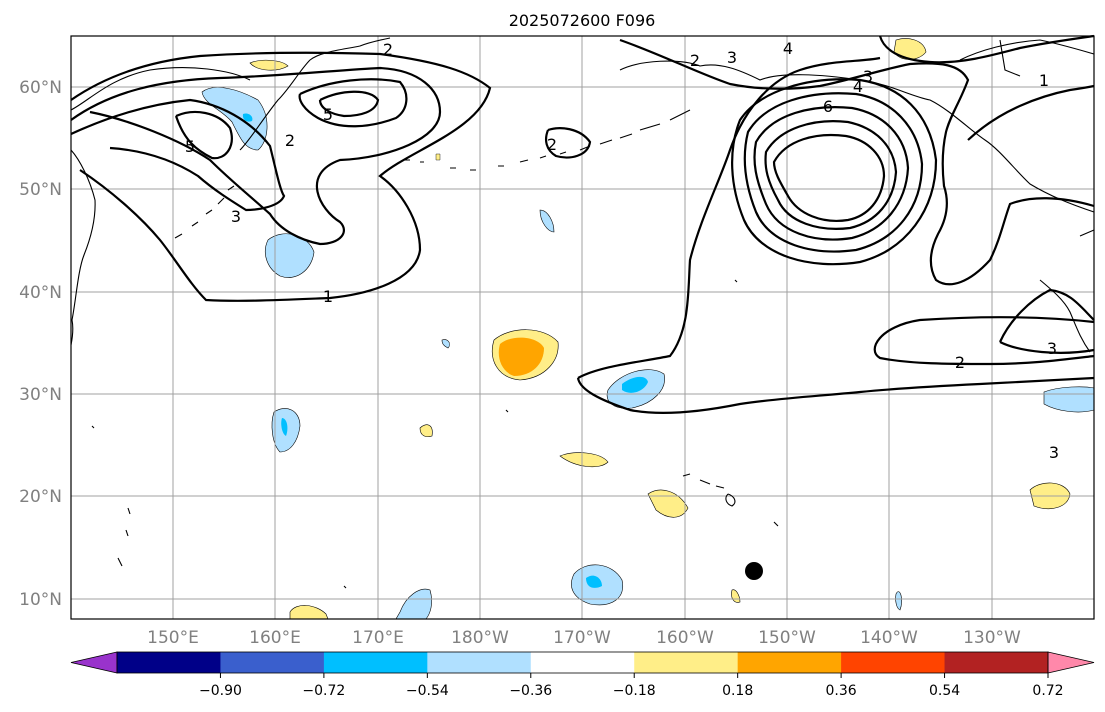 This screenshot has width=1105, height=712. I want to click on lon-label: 180°W, so click(480, 638).